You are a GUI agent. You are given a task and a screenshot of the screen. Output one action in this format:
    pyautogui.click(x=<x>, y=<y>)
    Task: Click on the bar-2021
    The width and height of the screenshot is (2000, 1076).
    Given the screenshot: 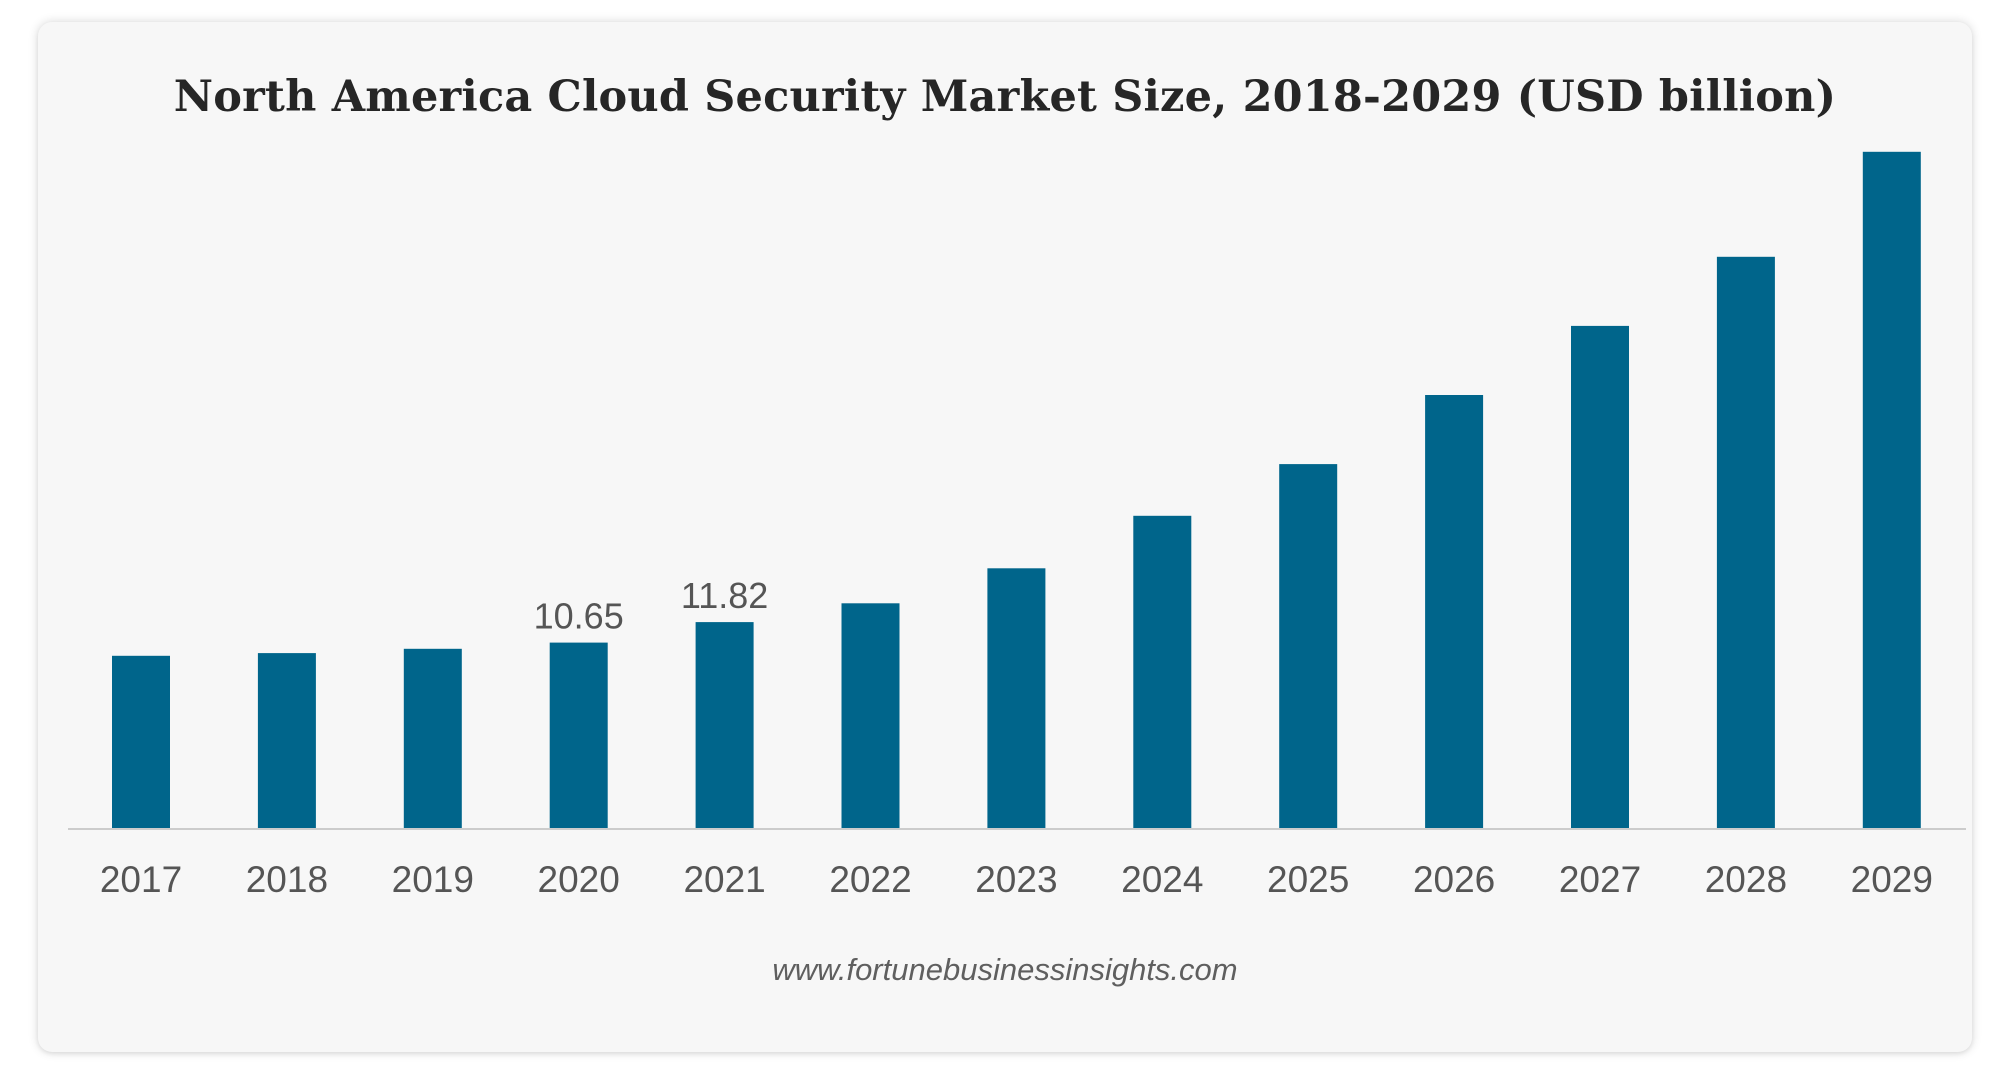 What is the action you would take?
    pyautogui.click(x=724, y=725)
    